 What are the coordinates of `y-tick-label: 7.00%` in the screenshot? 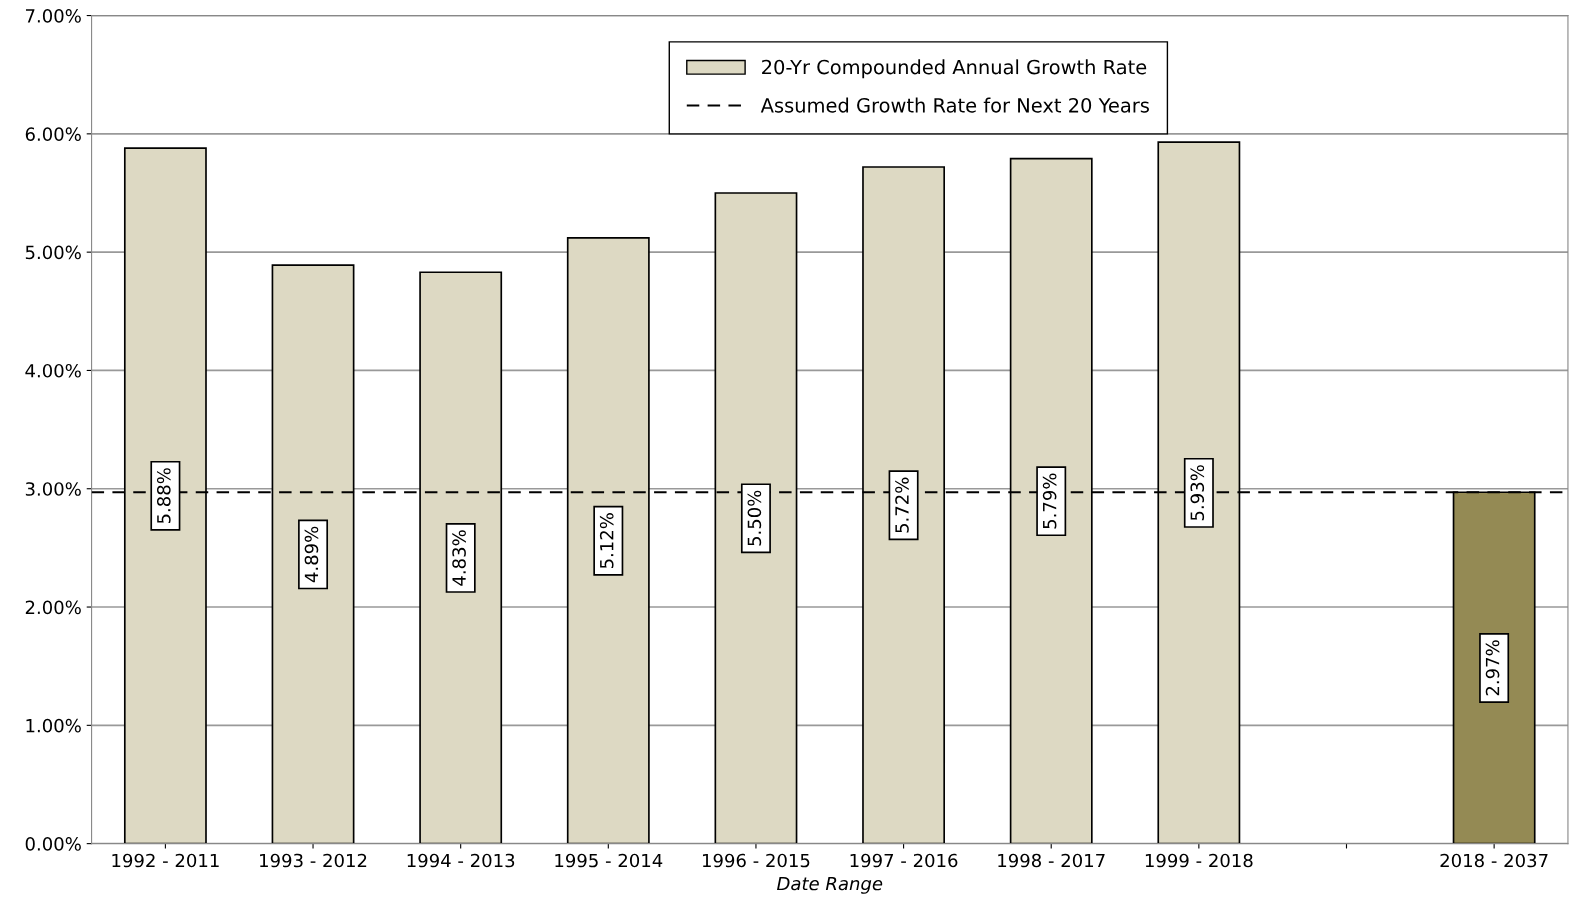 It's located at (53, 16).